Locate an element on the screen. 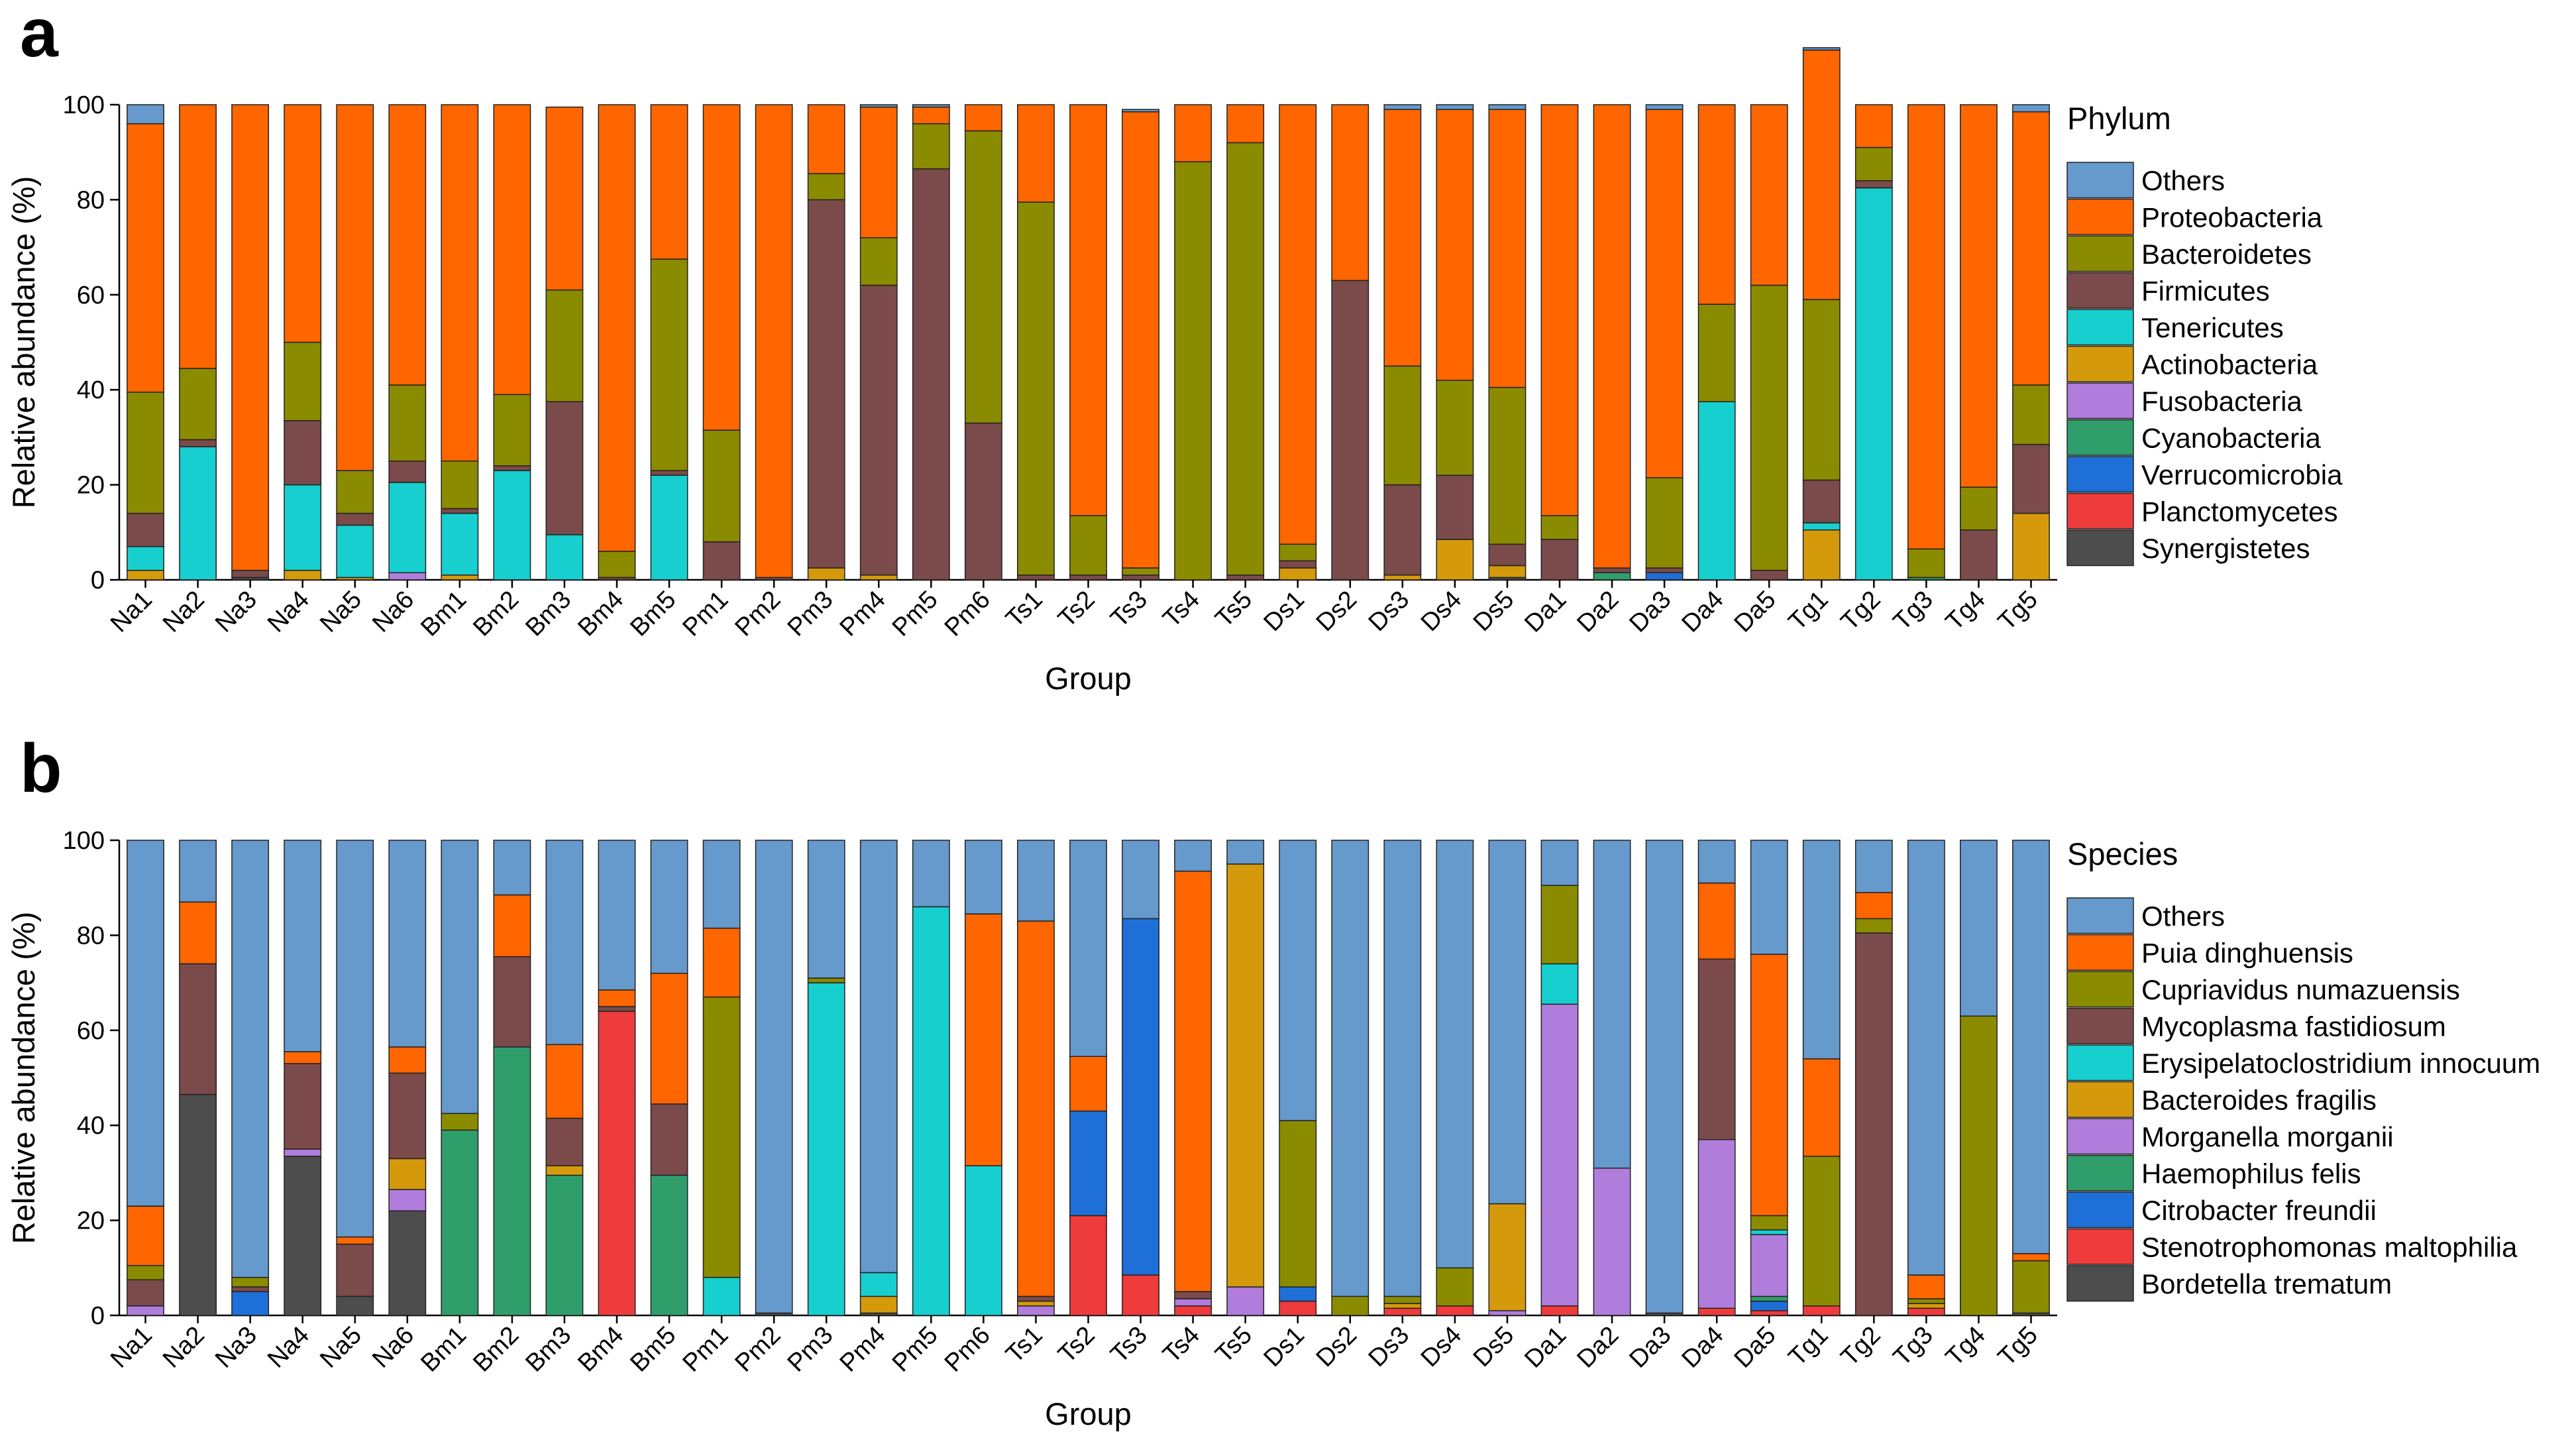 This screenshot has width=2576, height=1436. bar-segment-Ds4-others is located at coordinates (1455, 107).